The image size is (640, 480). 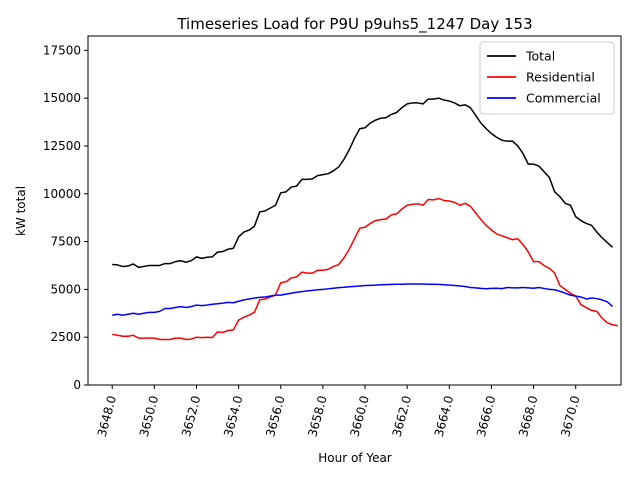 I want to click on y-axis-label: kW total, so click(x=21, y=211).